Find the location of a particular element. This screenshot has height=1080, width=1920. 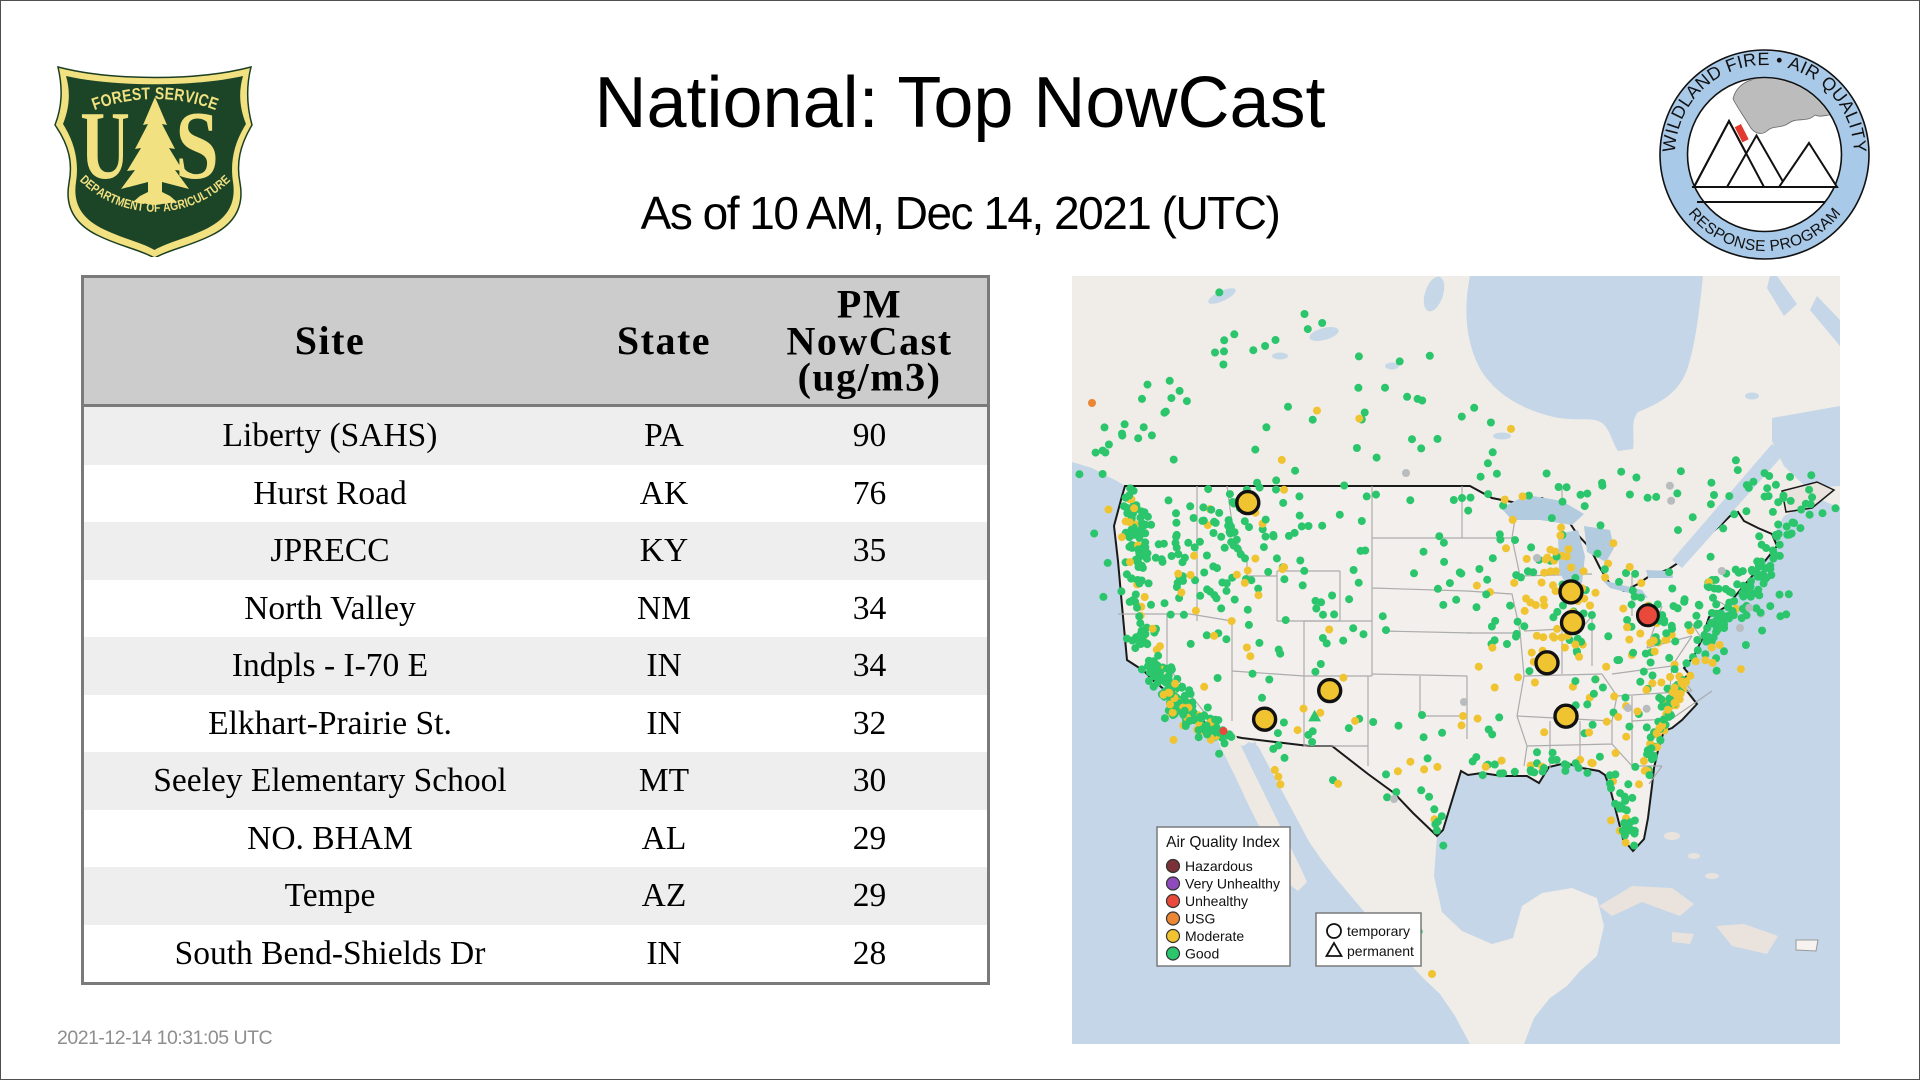

svg-text: USG is located at coordinates (1200, 919).